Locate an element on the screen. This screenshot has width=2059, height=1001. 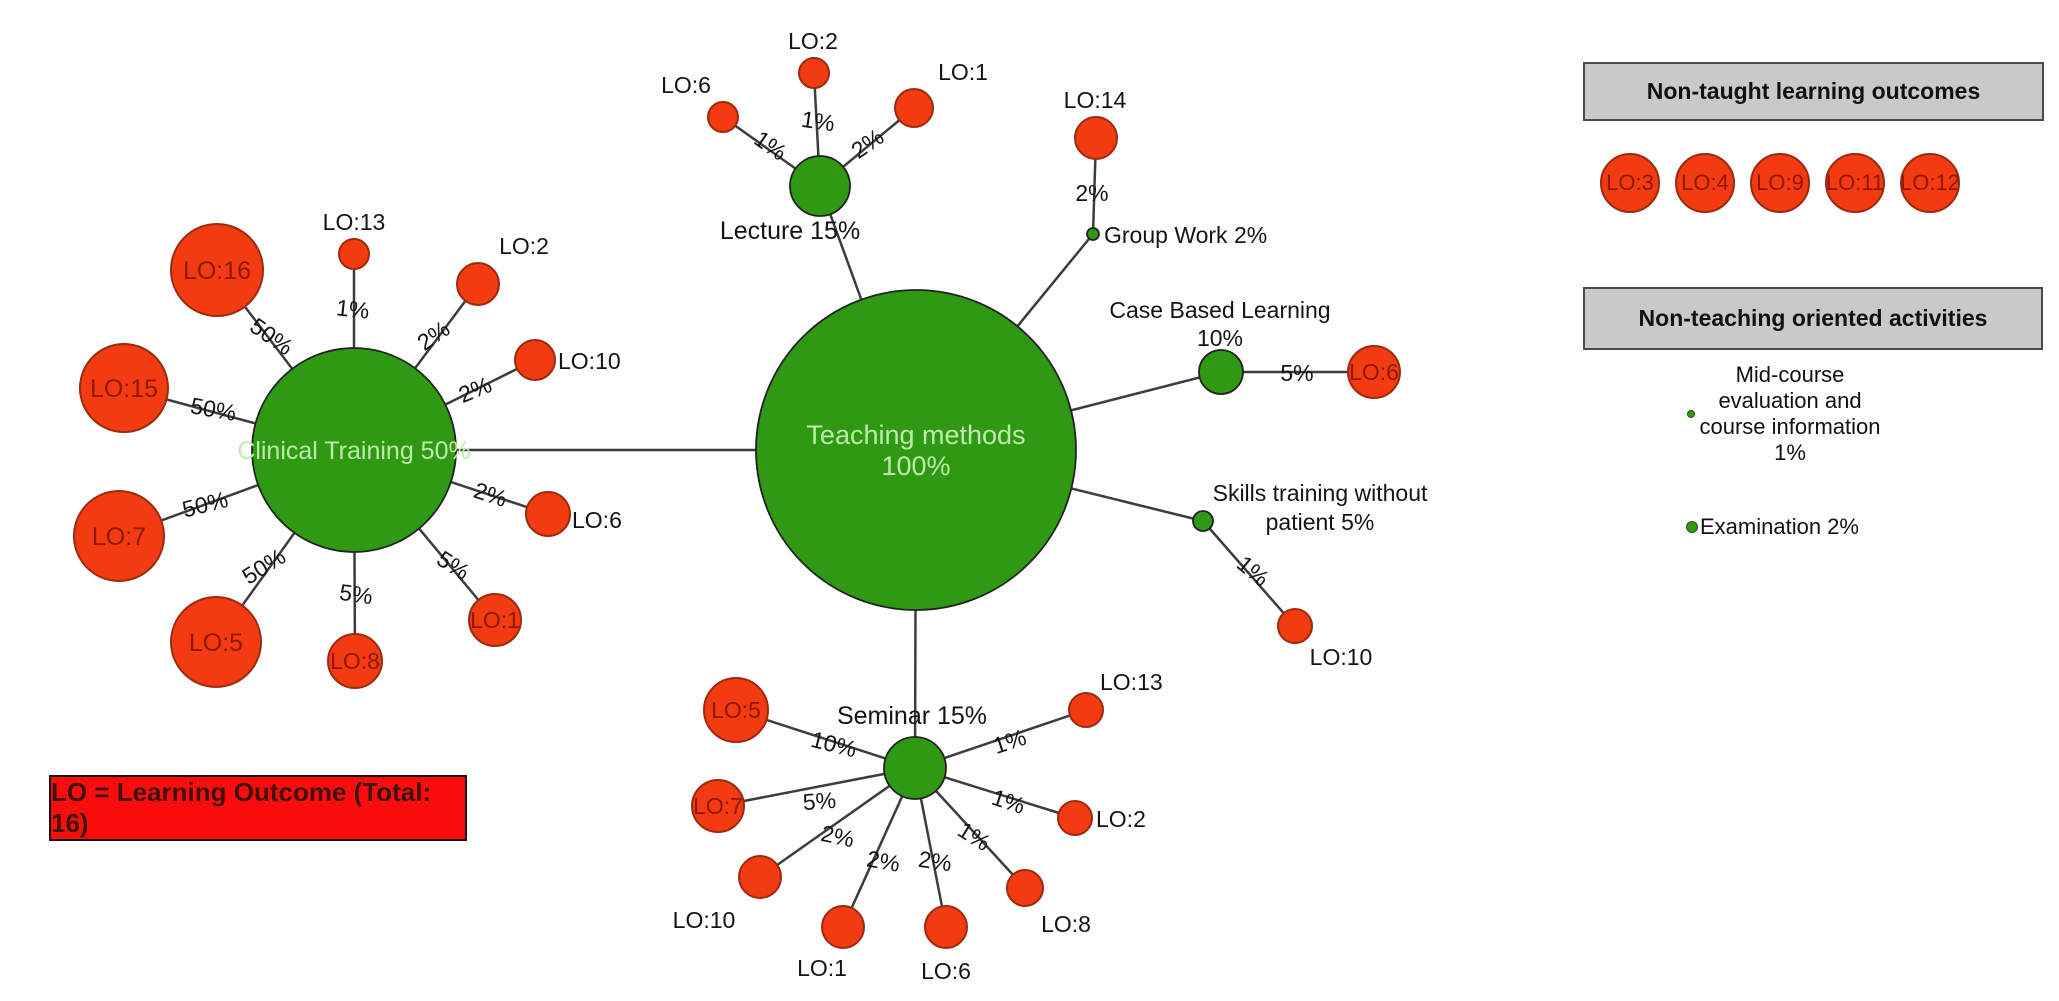
node-label-clinical: Clinical Training 50% is located at coordinates (353, 451).